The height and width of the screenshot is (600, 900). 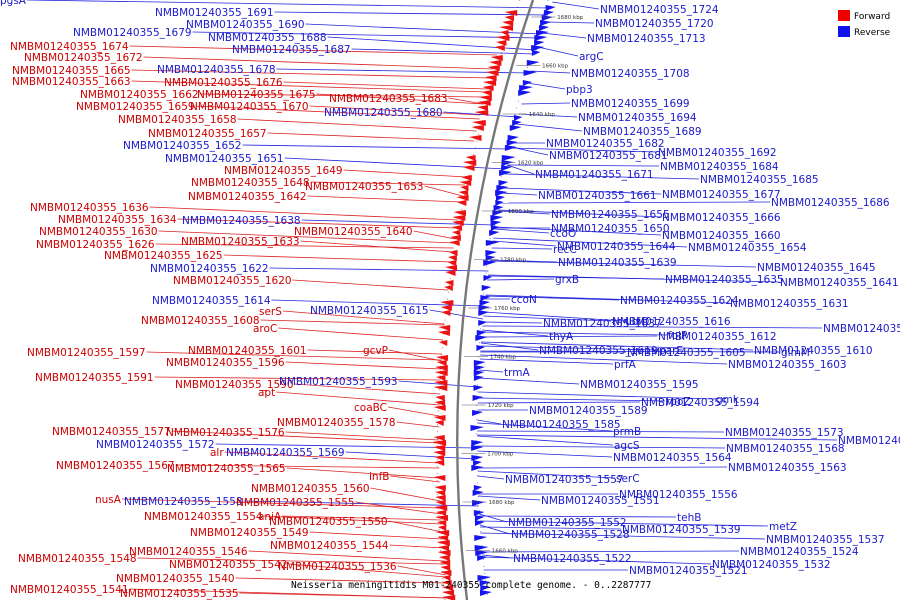 What do you see at coordinates (228, 565) in the screenshot?
I see `gene-label: NMBM01240355_1542` at bounding box center [228, 565].